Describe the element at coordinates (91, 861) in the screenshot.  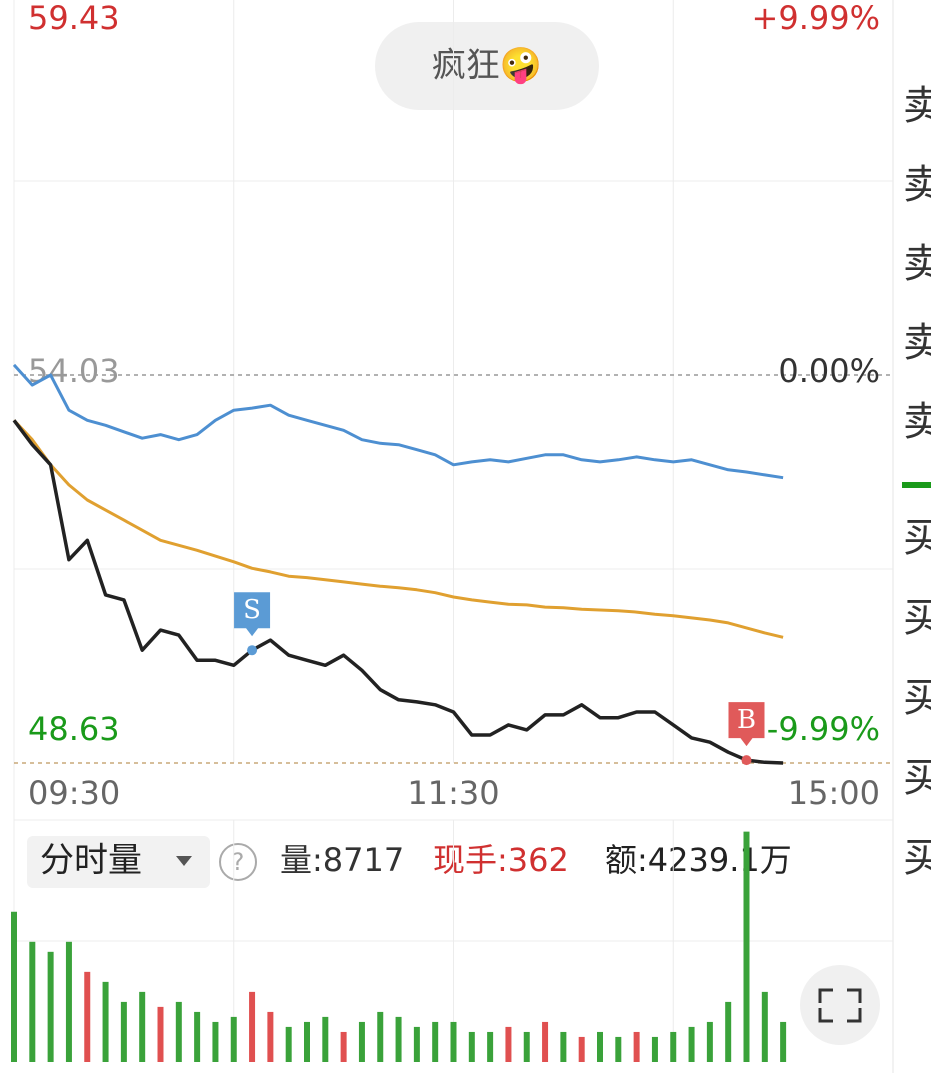
I see `mode-label: 分时量` at that location.